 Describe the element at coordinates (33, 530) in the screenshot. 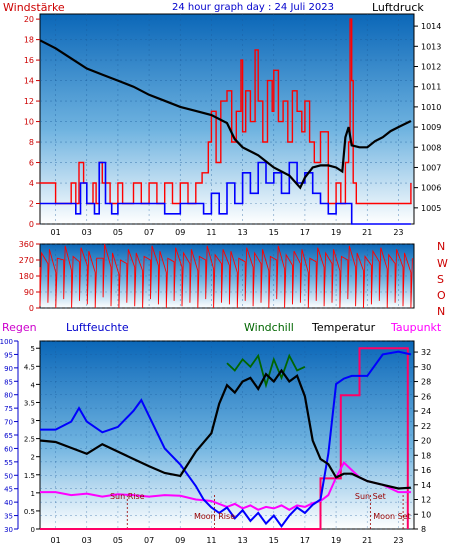

I see `rain-tick-label: 0` at that location.